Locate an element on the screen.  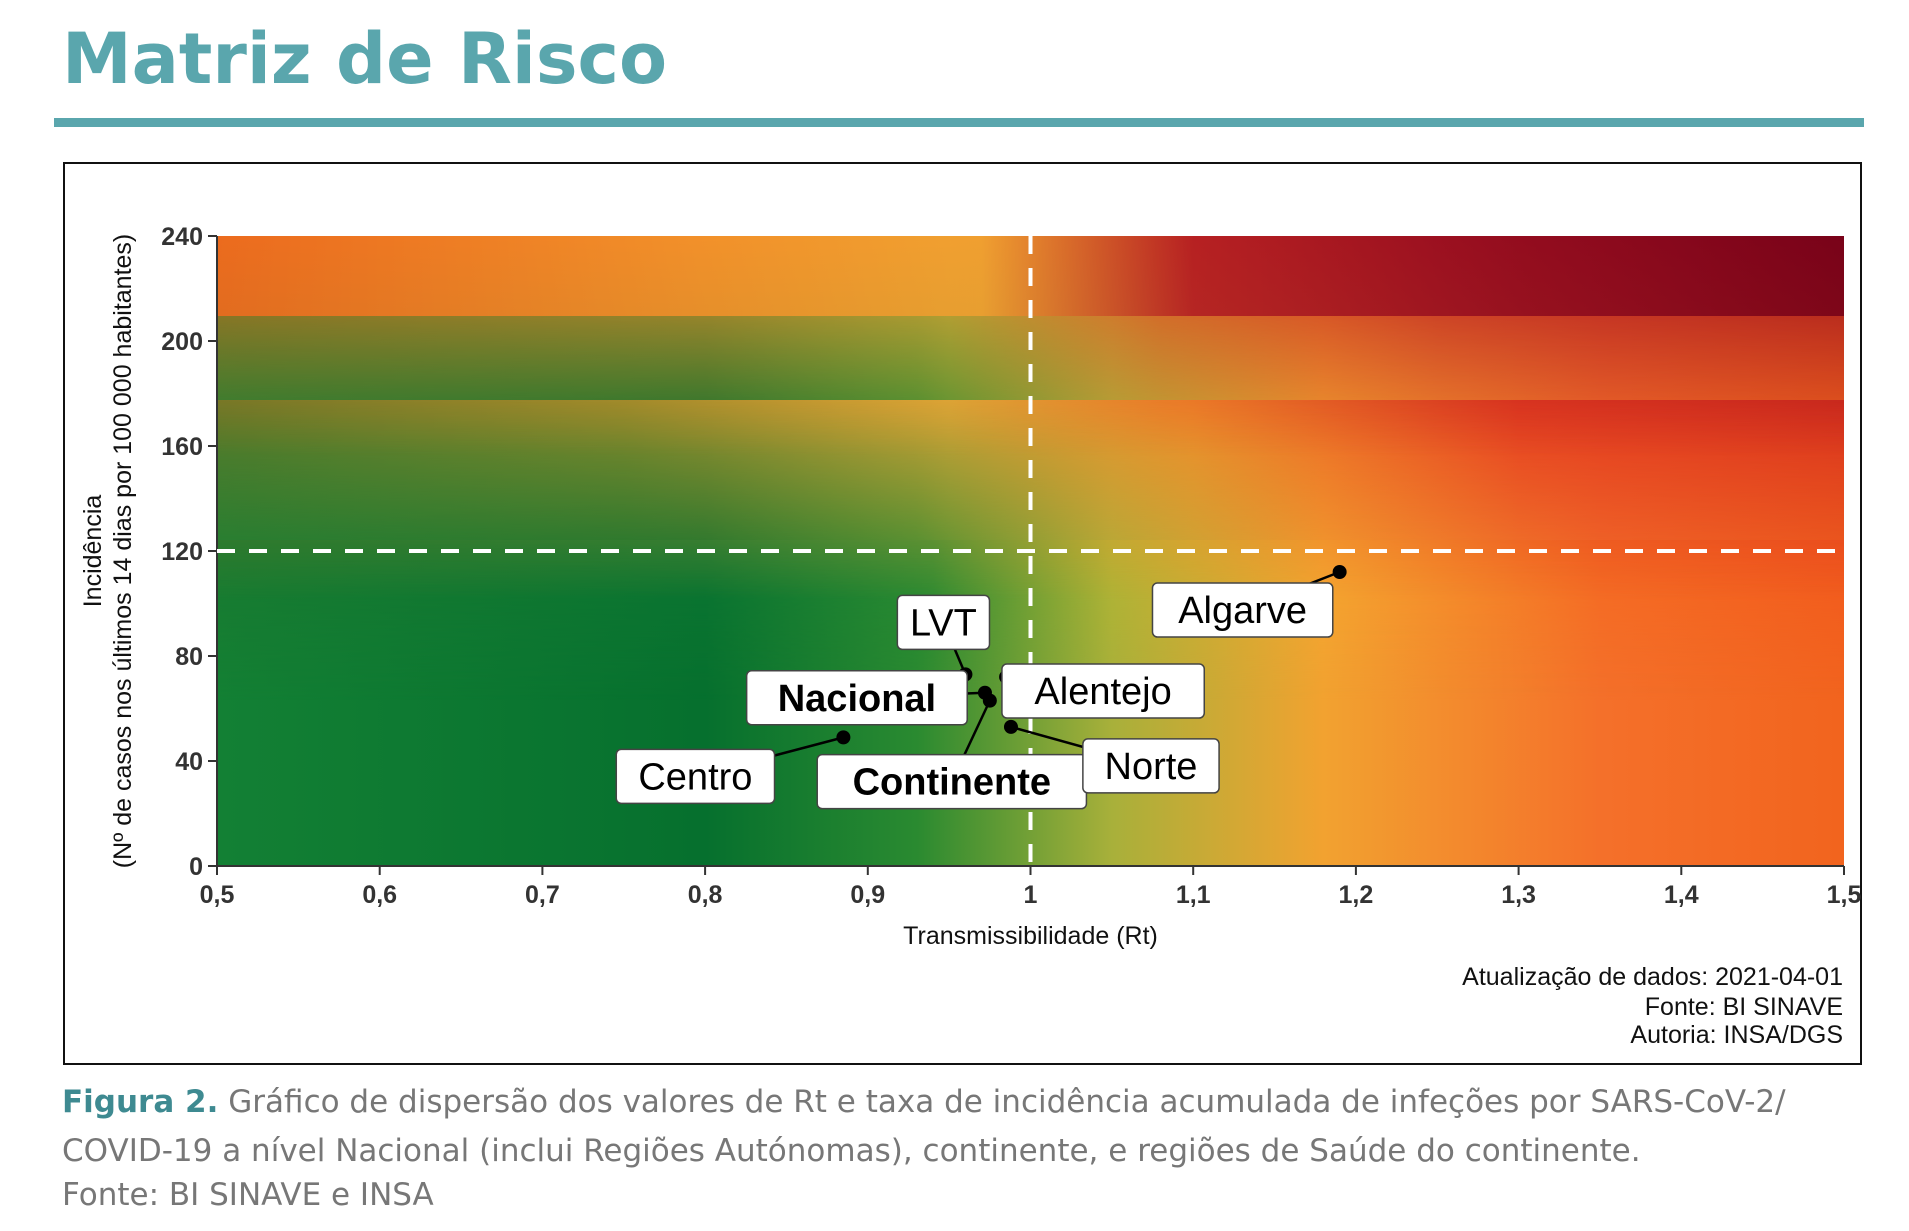
point-algarve is located at coordinates (1339, 572).